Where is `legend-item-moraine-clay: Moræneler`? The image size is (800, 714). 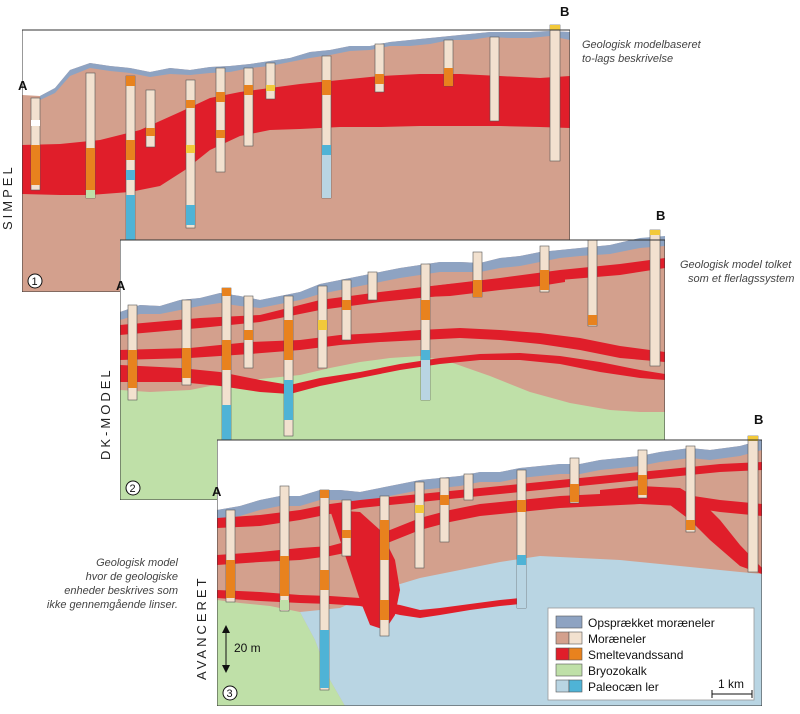
legend-item-moraine-clay: Moræneler is located at coordinates (600, 638).